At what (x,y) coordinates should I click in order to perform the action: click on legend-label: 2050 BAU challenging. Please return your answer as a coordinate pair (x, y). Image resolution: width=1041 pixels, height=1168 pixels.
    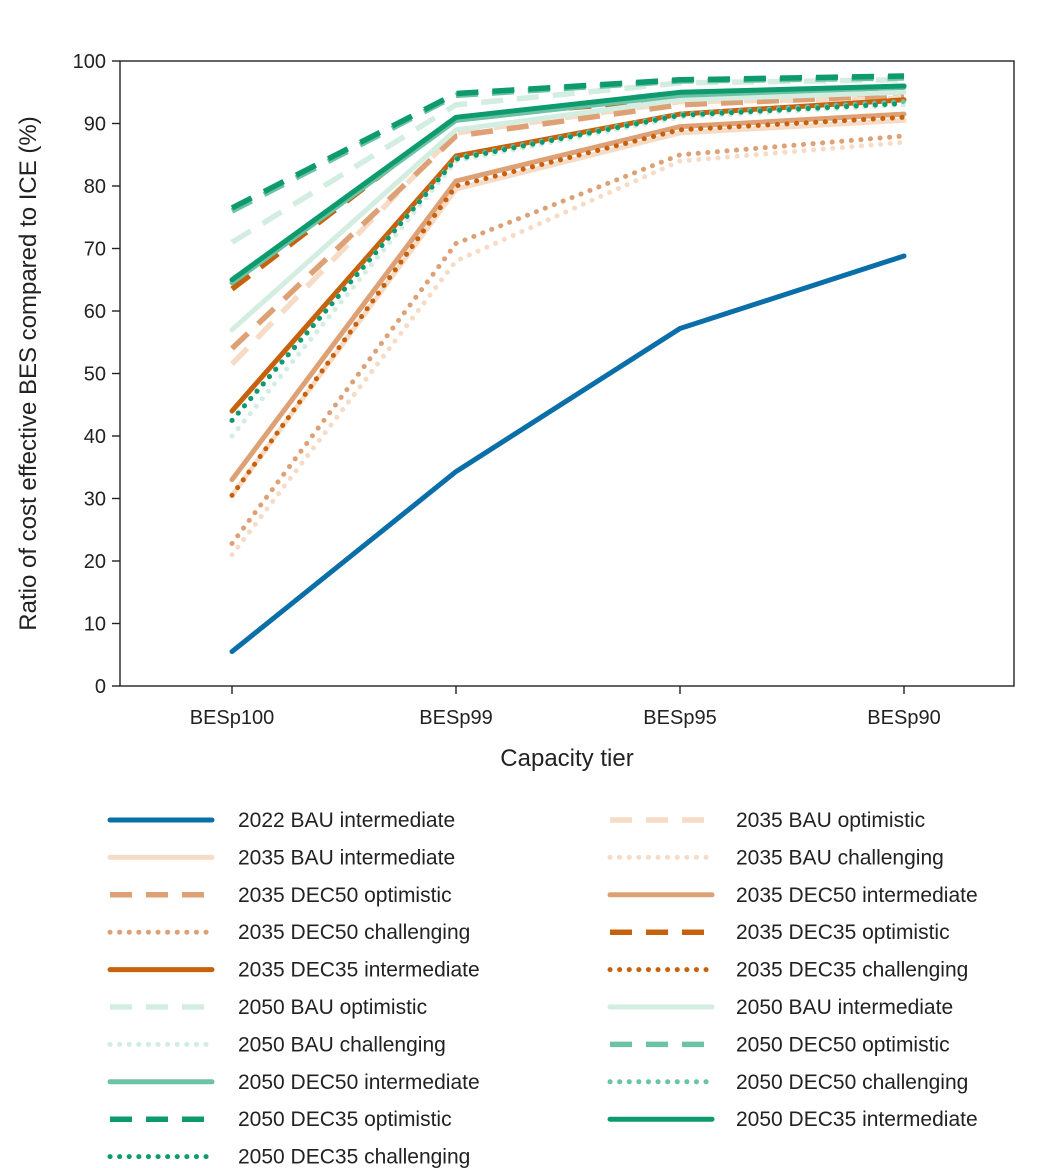
    Looking at the image, I should click on (342, 1044).